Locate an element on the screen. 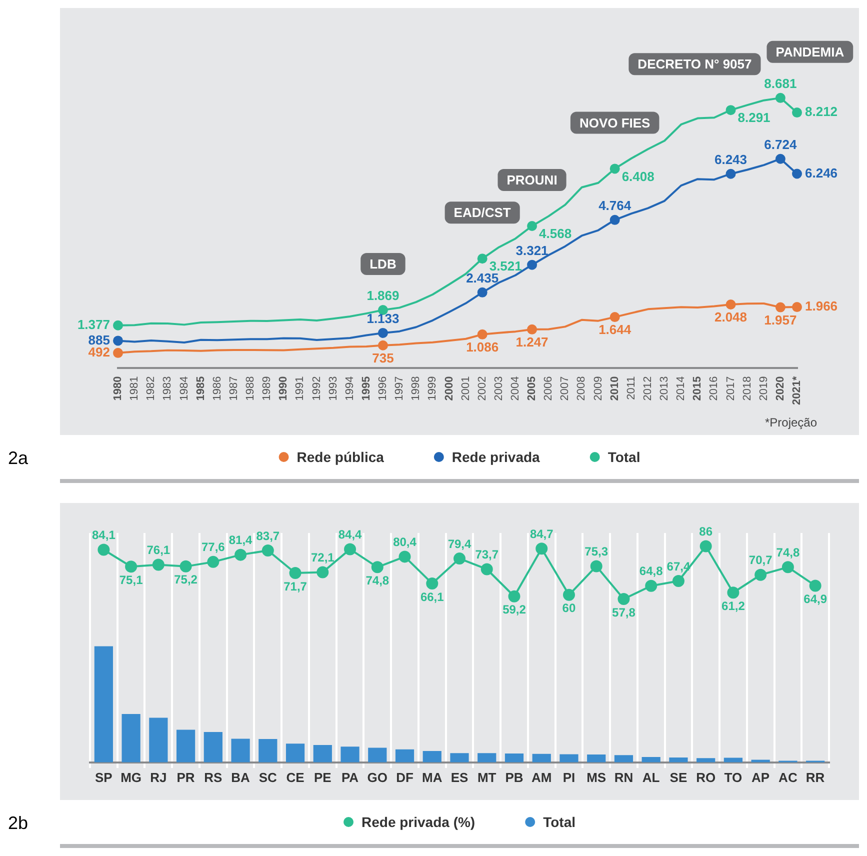 The width and height of the screenshot is (867, 856). data-label: 66,1 is located at coordinates (432, 597).